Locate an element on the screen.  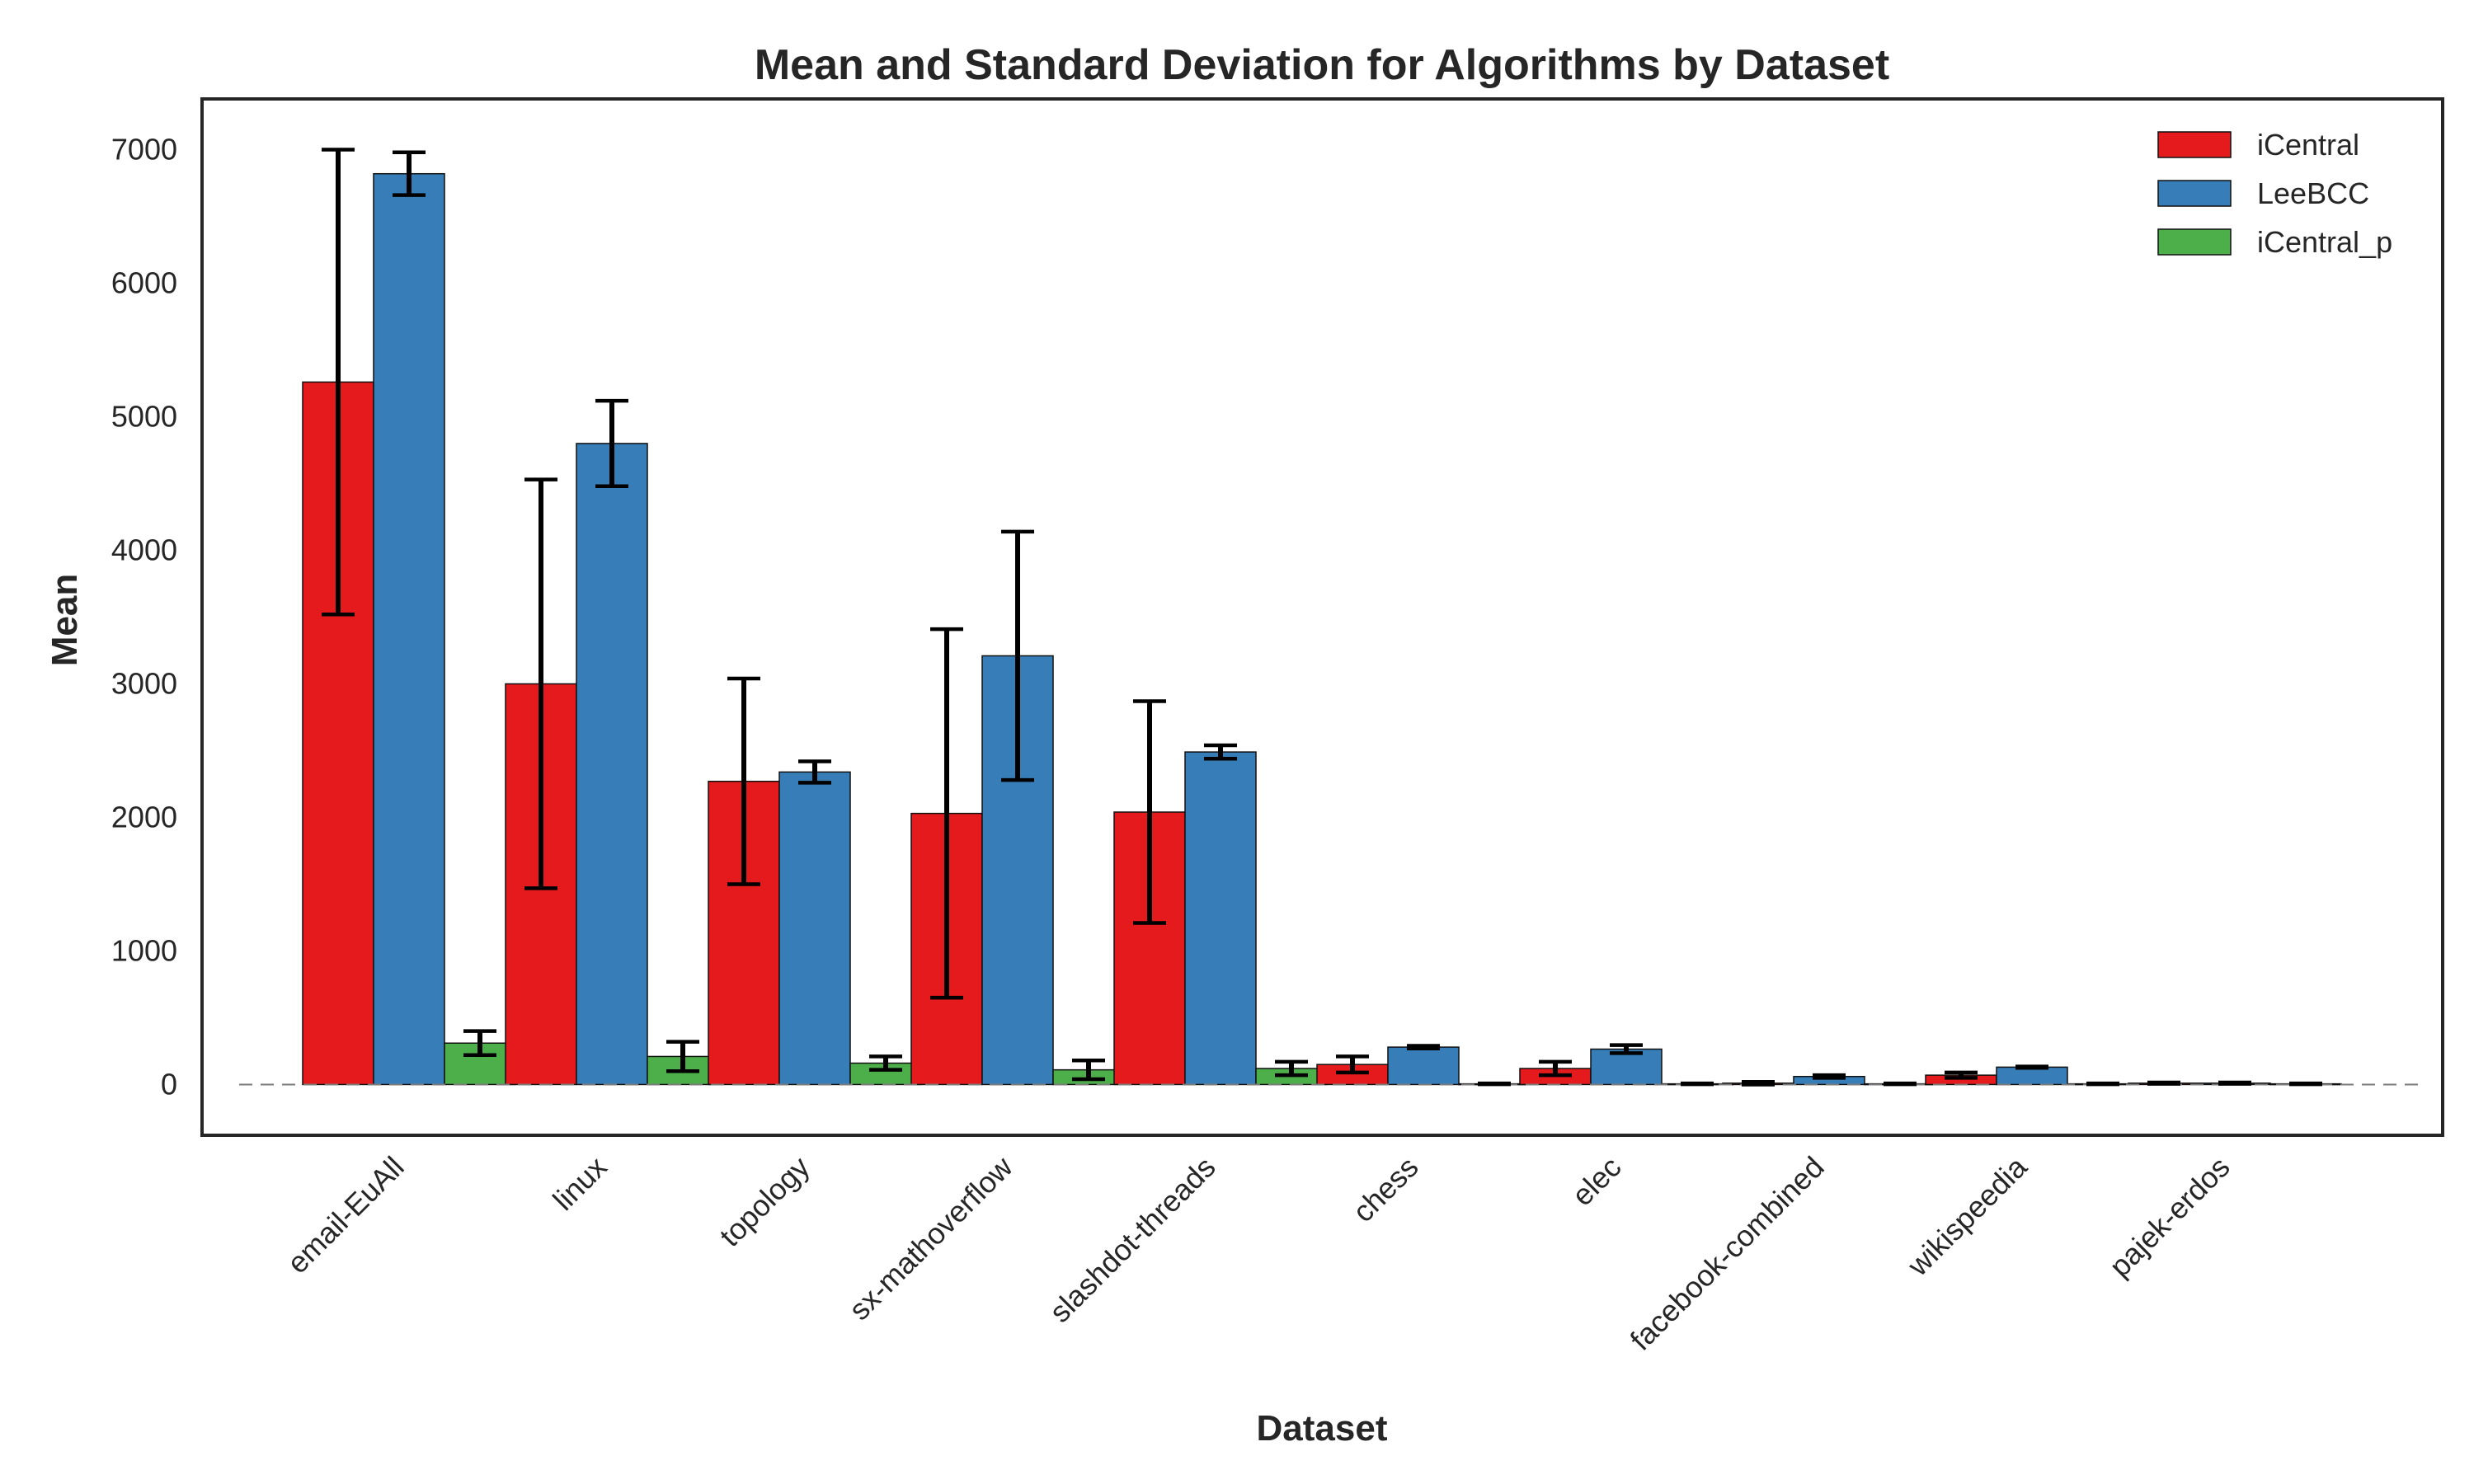
x-tick-label: slashdot-threads is located at coordinates (1131, 1239).